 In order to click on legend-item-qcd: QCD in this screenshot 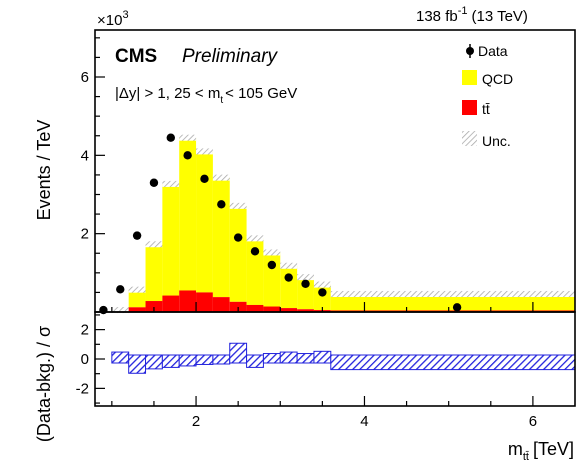, I will do `click(487, 78)`.